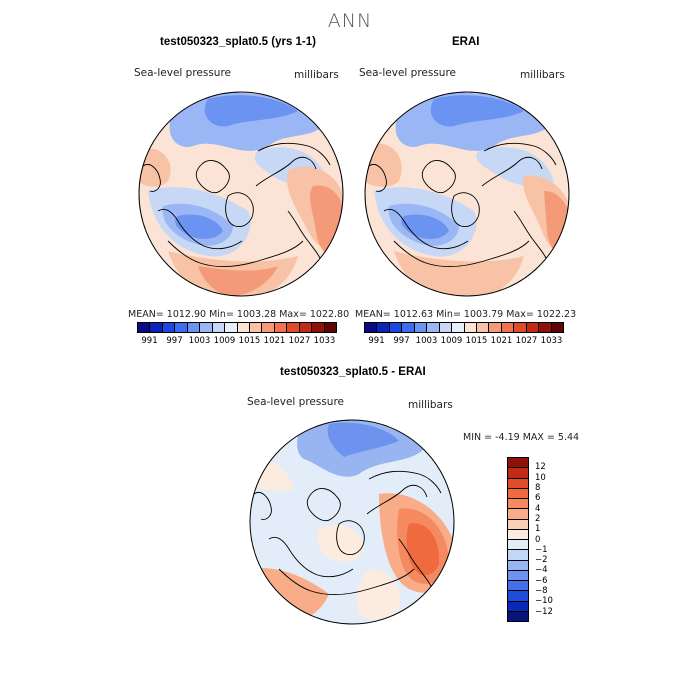 This screenshot has width=700, height=700. What do you see at coordinates (541, 570) in the screenshot?
I see `colorbar-tick-label: −4` at bounding box center [541, 570].